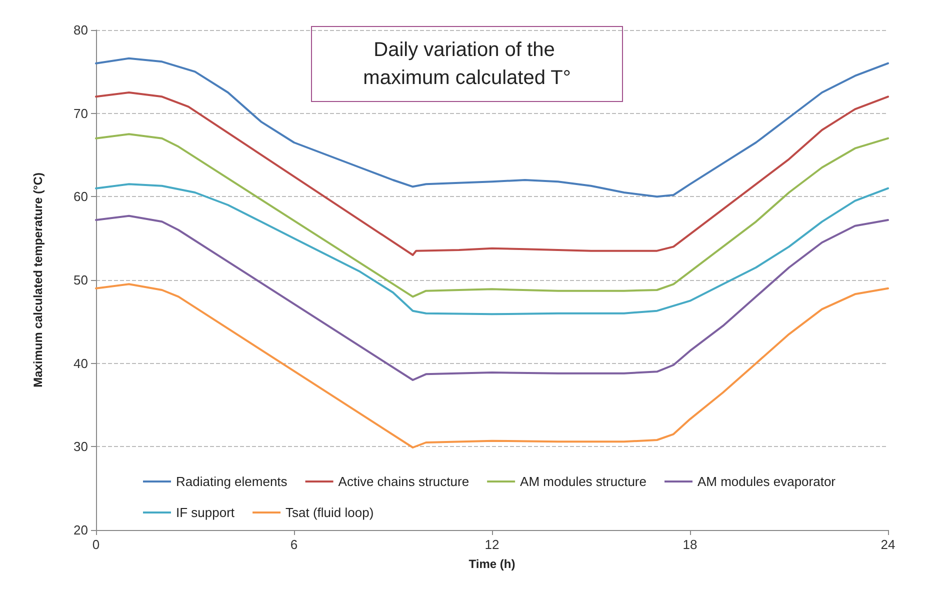  I want to click on y-tick-label: 50, so click(81, 280).